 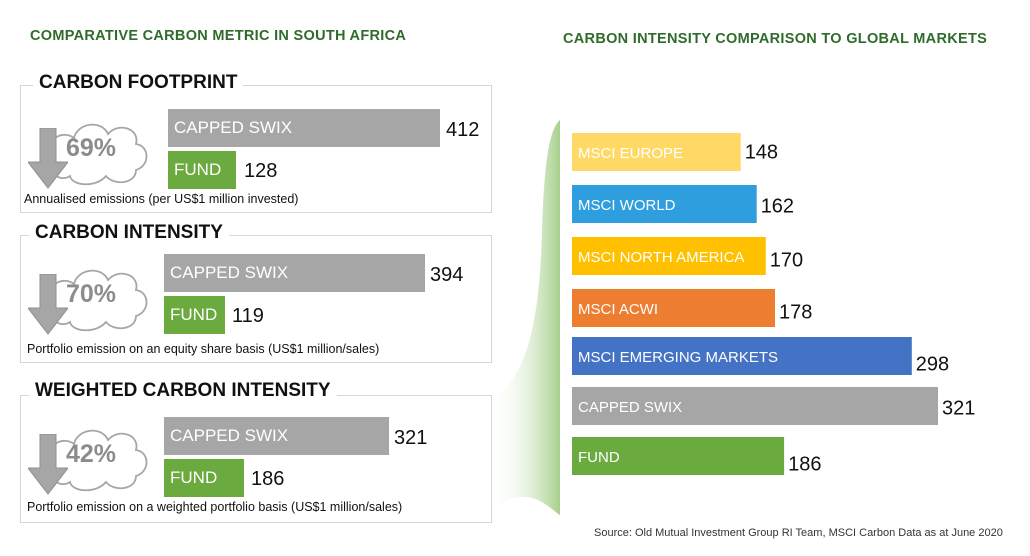 What do you see at coordinates (777, 206) in the screenshot?
I see `bar-value: 162` at bounding box center [777, 206].